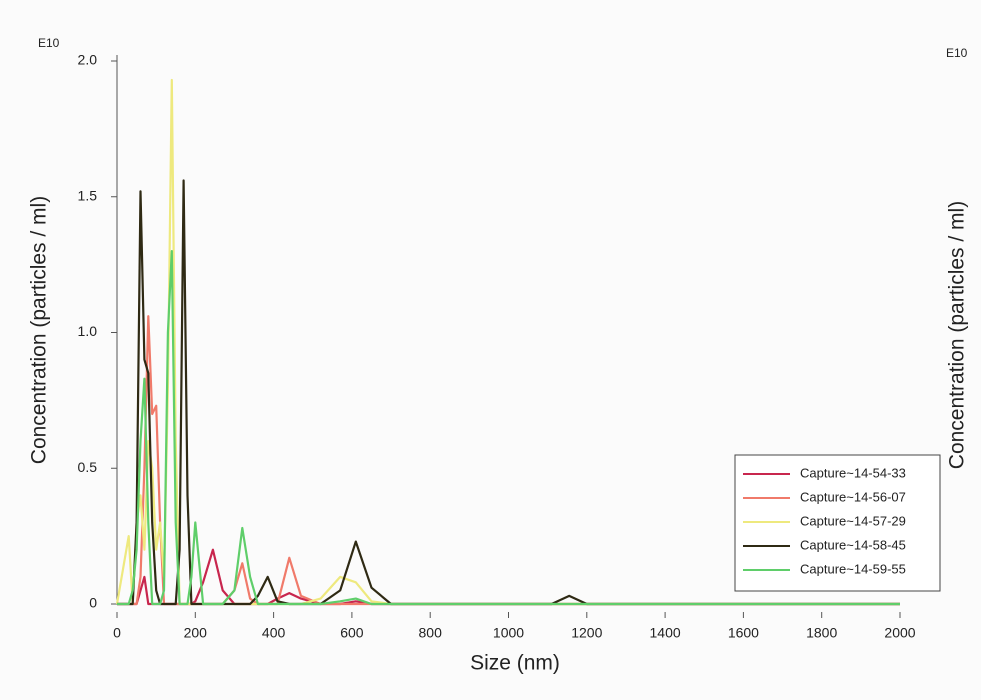  Describe the element at coordinates (352, 633) in the screenshot. I see `x-tick-label: 600` at that location.